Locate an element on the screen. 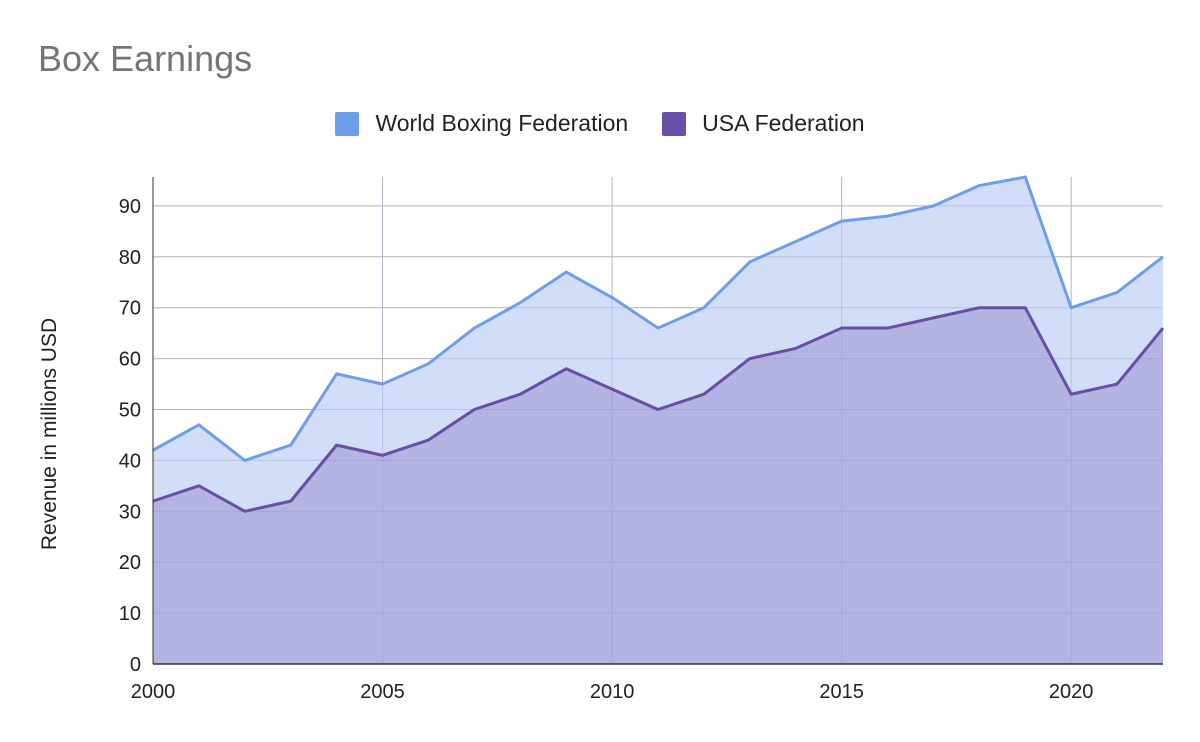 The image size is (1200, 742). legend-label-usa-federation: USA Federation is located at coordinates (783, 123).